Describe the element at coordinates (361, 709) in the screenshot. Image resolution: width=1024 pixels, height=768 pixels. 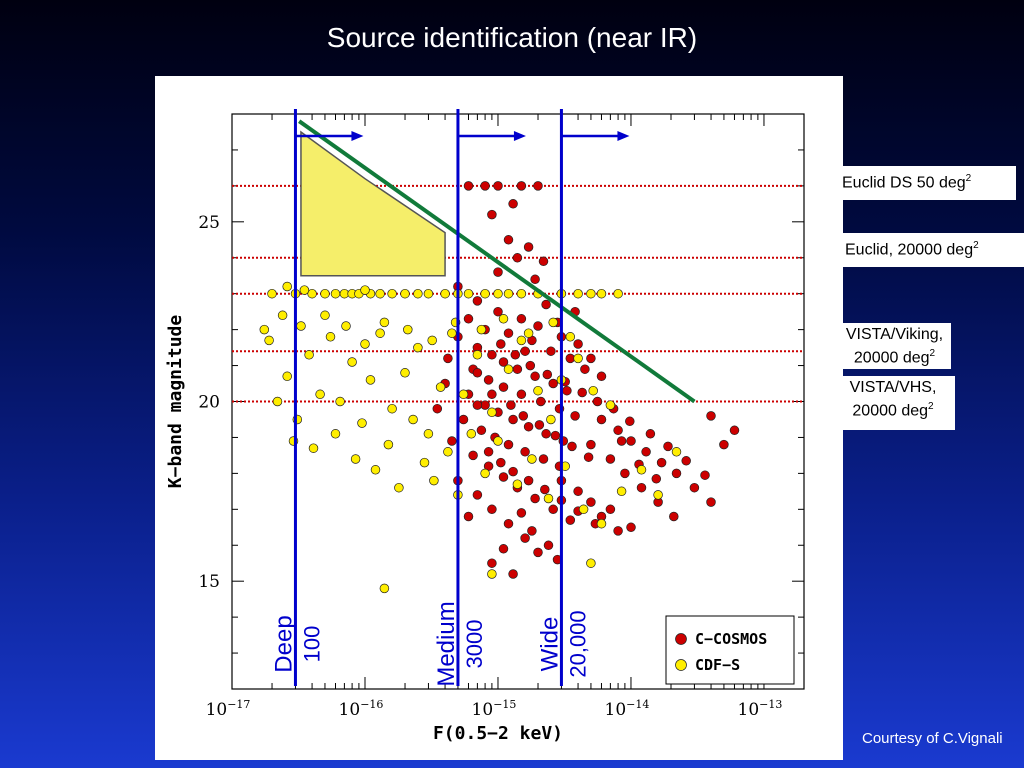
I see `x-tick-label: 10−16` at that location.